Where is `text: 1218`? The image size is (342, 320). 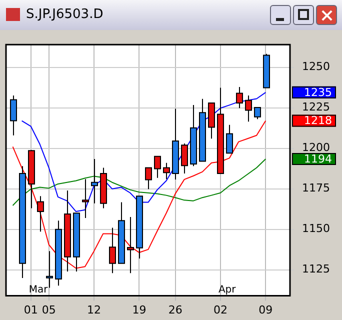
text: 1218 is located at coordinates (318, 121).